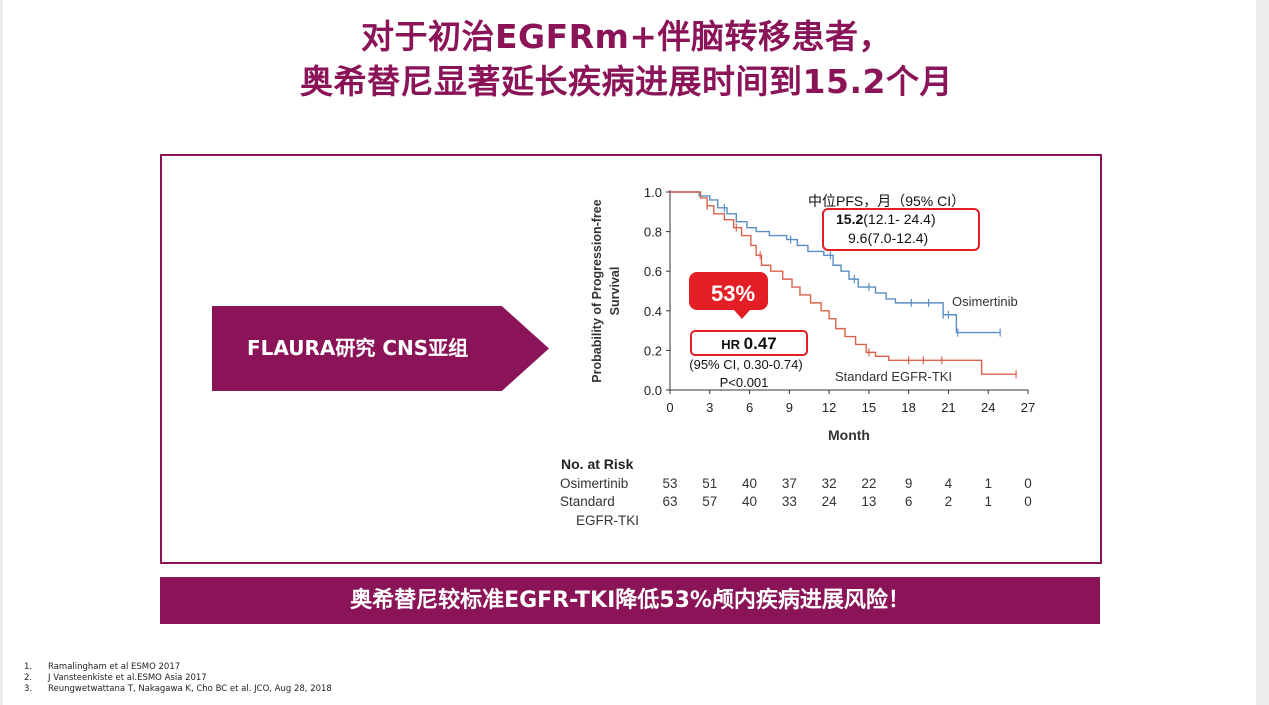  Describe the element at coordinates (760, 343) in the screenshot. I see `hazard-ratio-value: 0.47` at that location.